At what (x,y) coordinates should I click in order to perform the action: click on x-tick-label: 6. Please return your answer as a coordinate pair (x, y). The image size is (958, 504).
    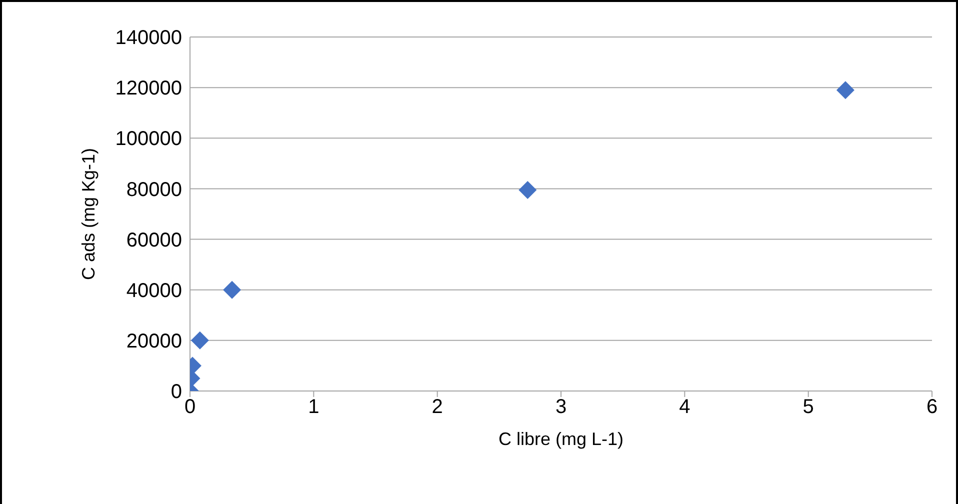
    Looking at the image, I should click on (932, 407).